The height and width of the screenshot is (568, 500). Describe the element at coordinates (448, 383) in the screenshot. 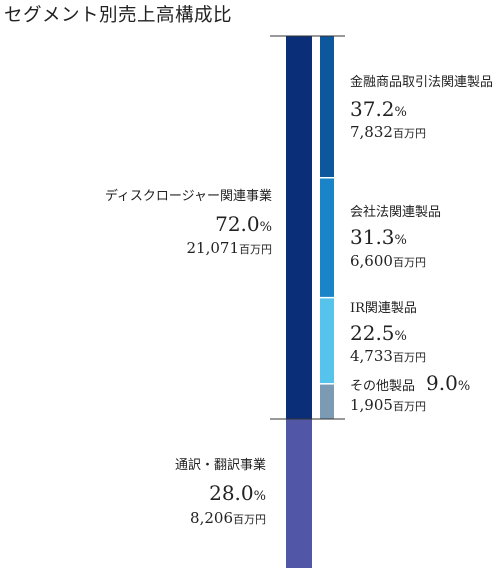

I see `other-percent: 9.0%` at that location.